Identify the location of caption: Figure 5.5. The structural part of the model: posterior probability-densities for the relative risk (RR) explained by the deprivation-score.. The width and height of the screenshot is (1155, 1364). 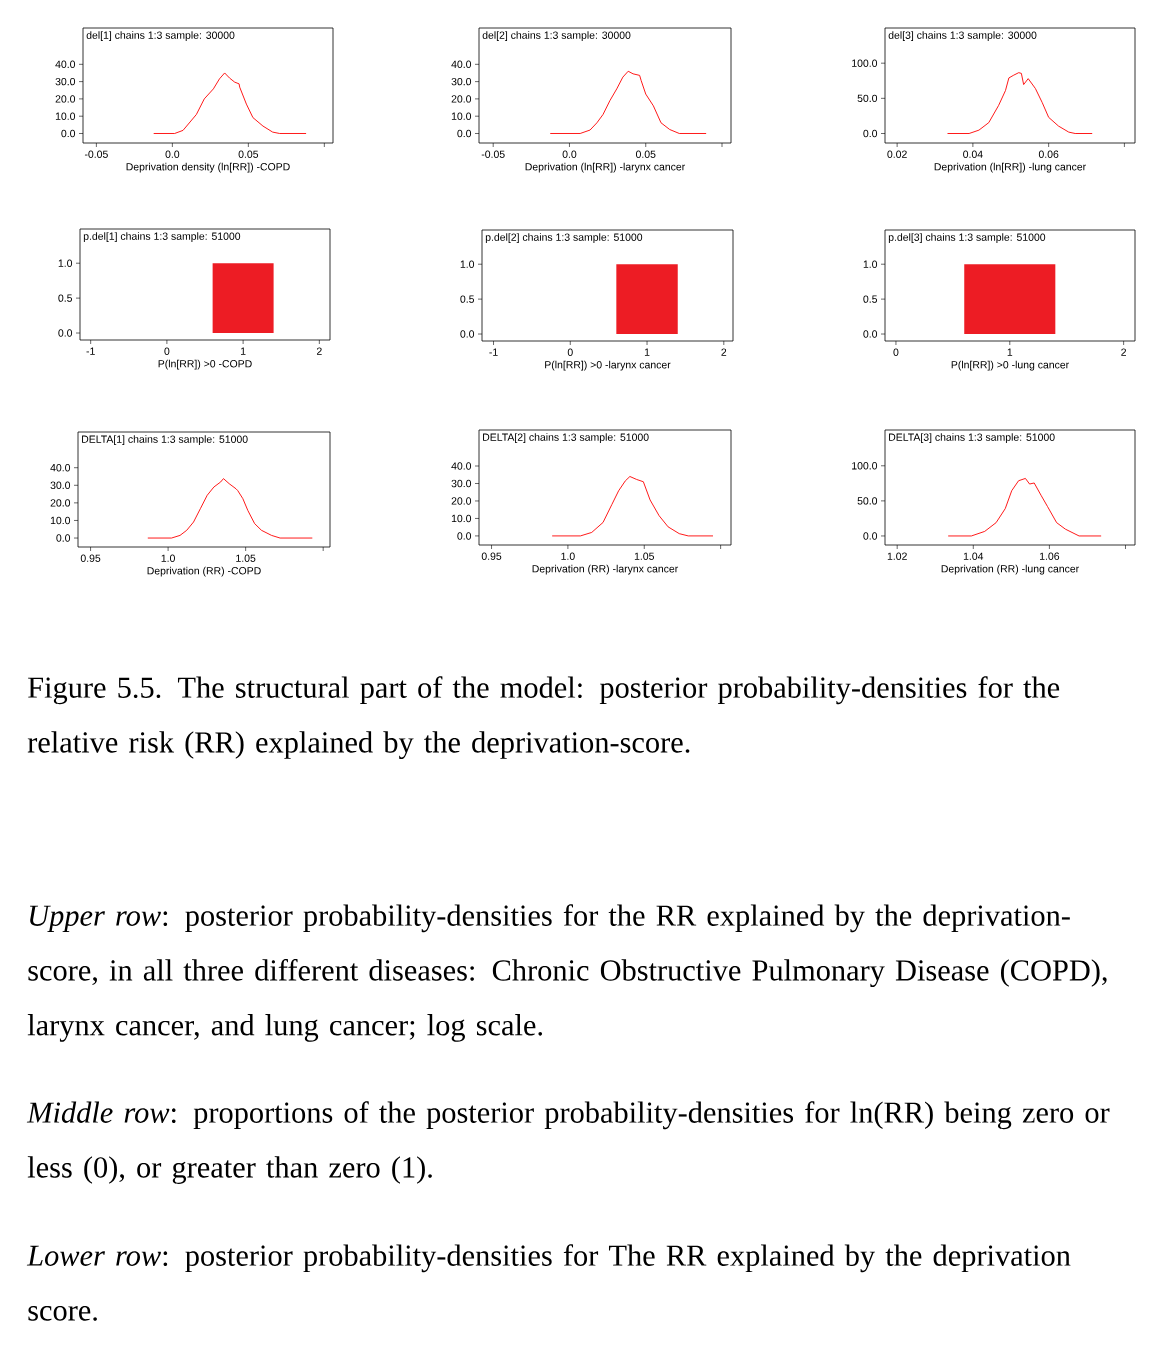
(543, 717).